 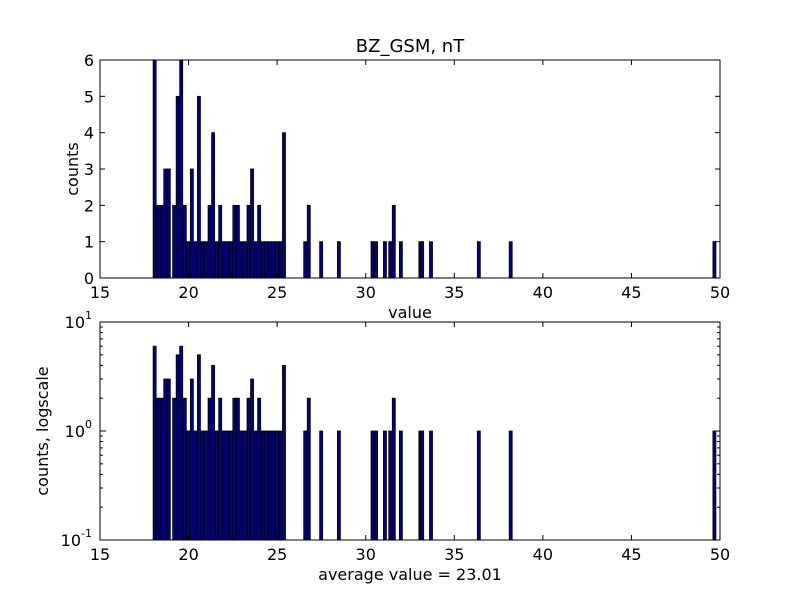 What do you see at coordinates (277, 292) in the screenshot?
I see `x-tick-label: 25` at bounding box center [277, 292].